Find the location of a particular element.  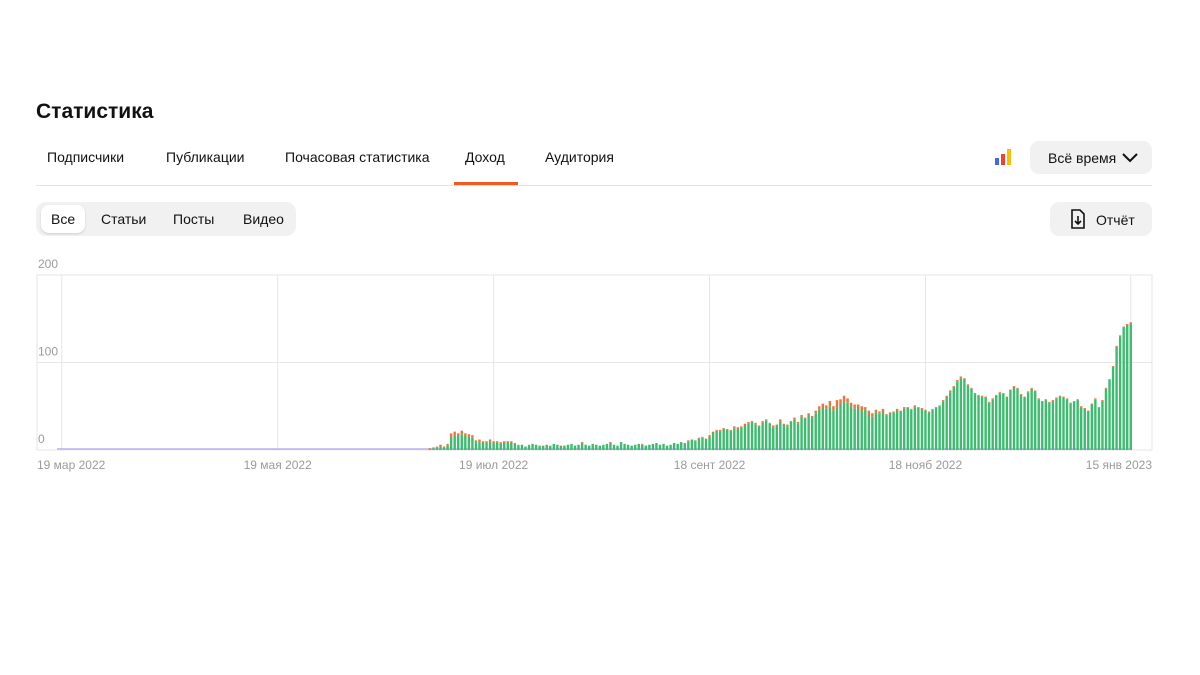

tab-underline is located at coordinates (486, 183).